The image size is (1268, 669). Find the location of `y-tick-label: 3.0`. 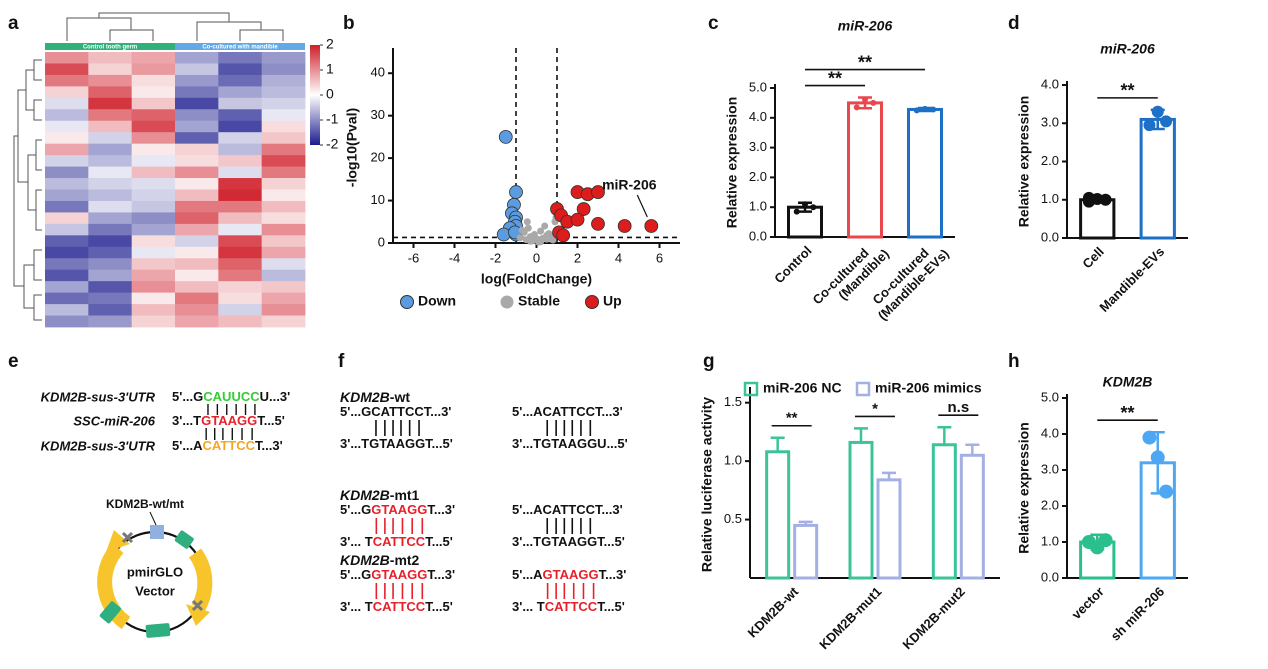

y-tick-label: 3.0 is located at coordinates (1050, 122).